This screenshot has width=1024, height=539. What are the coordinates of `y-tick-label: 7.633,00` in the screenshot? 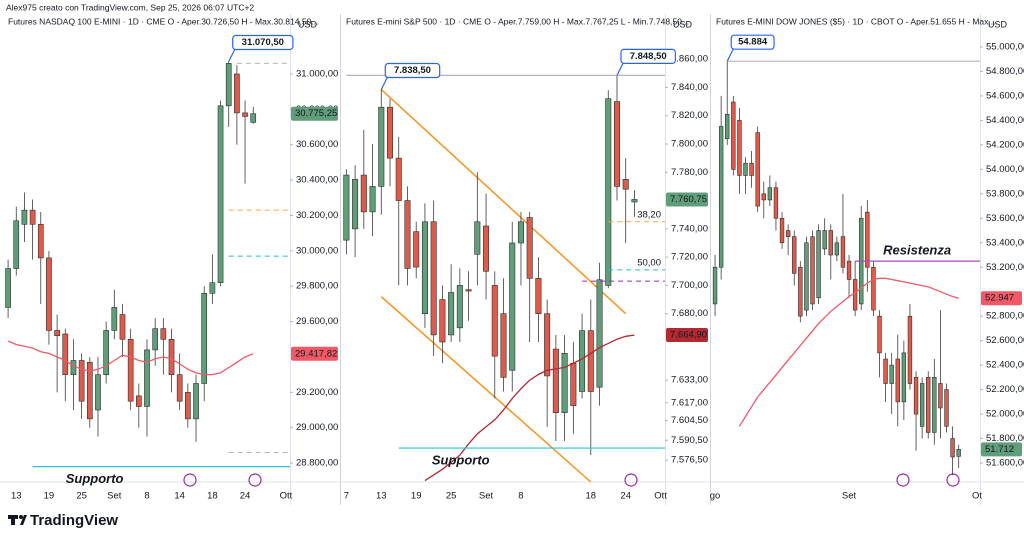 It's located at (689, 380).